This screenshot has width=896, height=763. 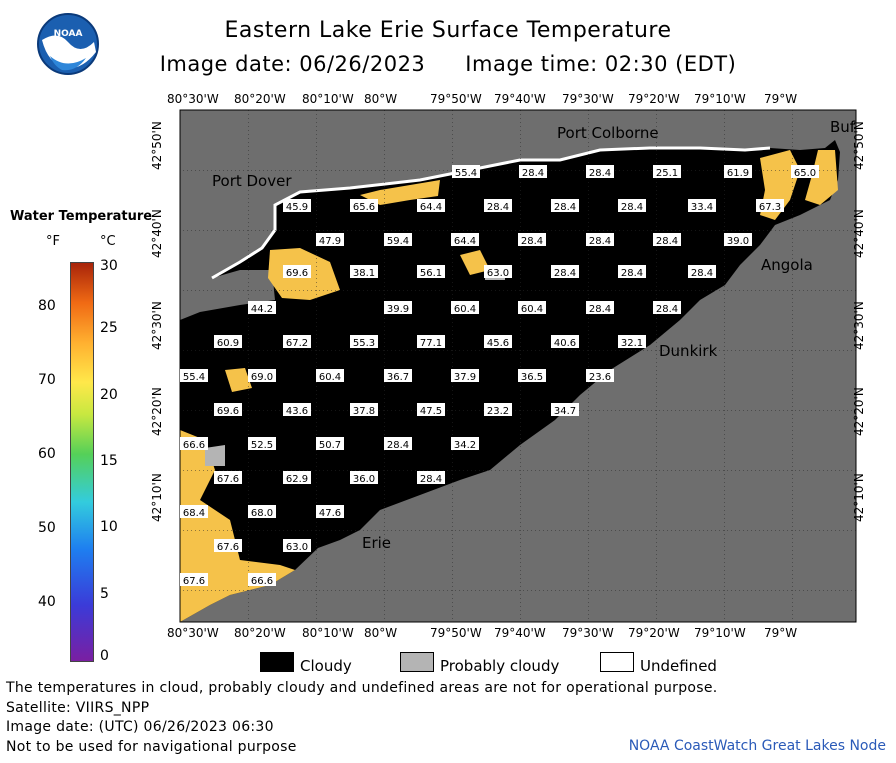 I want to click on temperature-value: 47.5, so click(x=431, y=411).